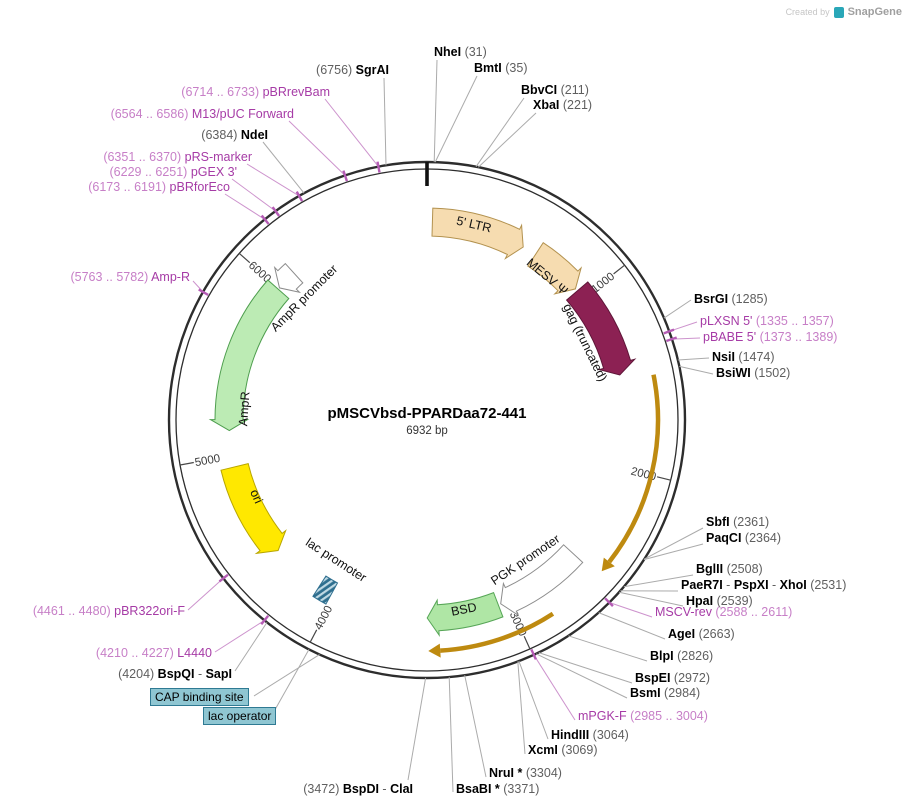 The height and width of the screenshot is (807, 910). I want to click on label-pbr322ori-f: (4461 .. 4480) pBR322ori-F, so click(109, 611).